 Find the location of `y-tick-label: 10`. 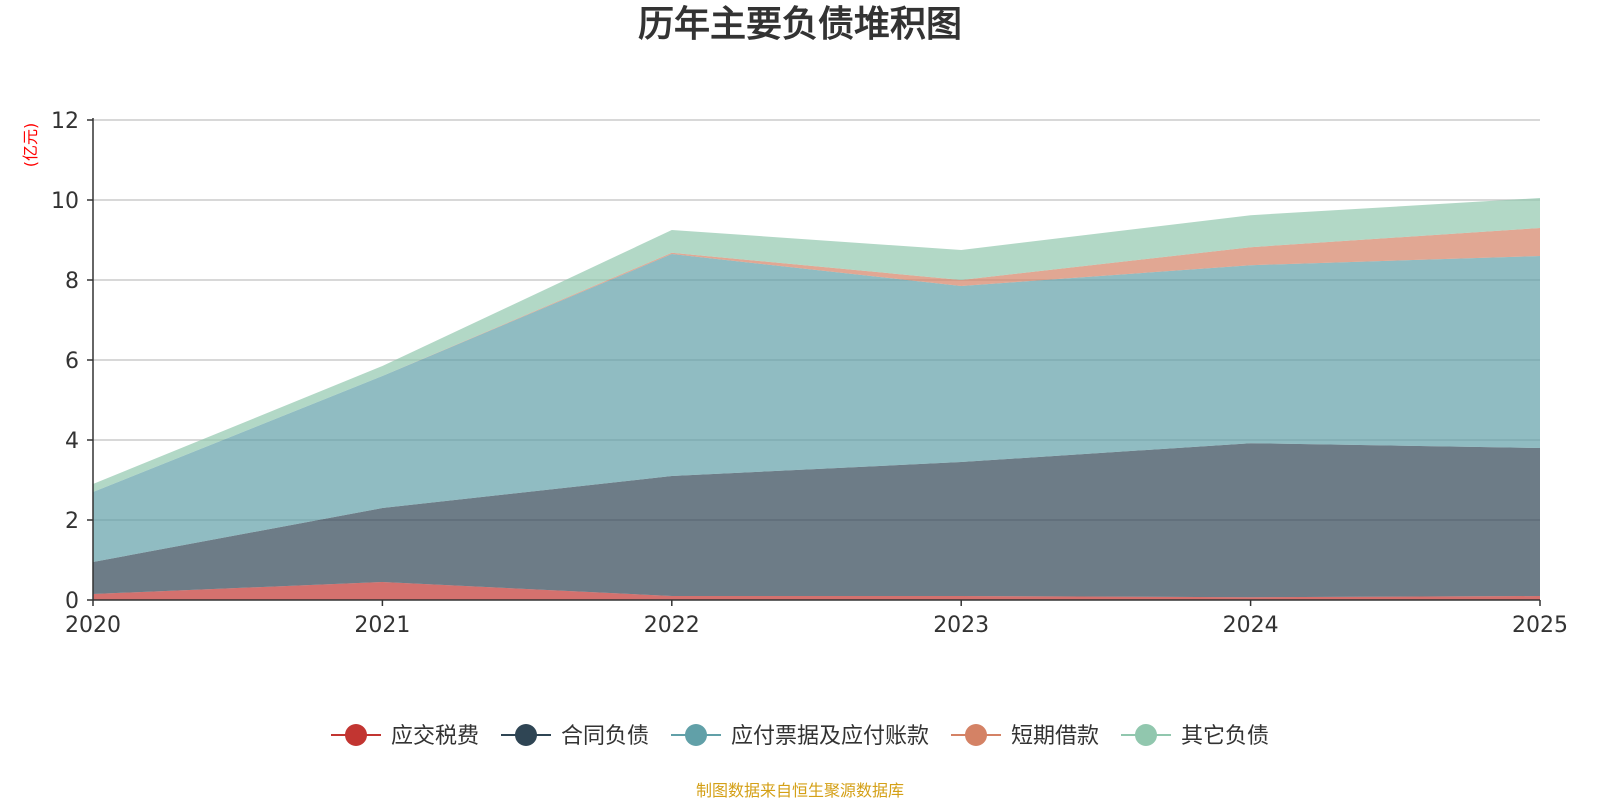

y-tick-label: 10 is located at coordinates (65, 201).